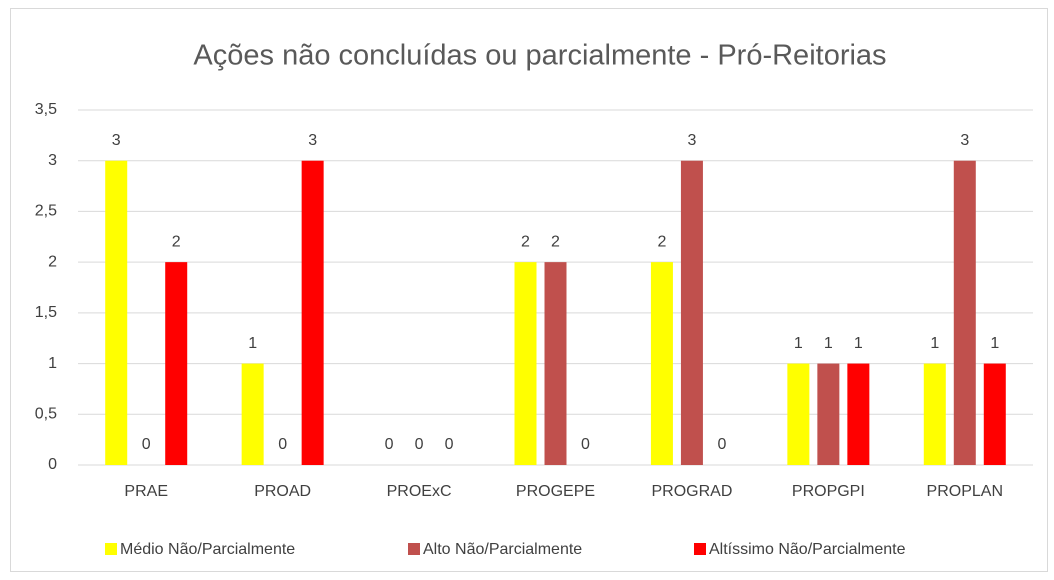 The width and height of the screenshot is (1054, 580). Describe the element at coordinates (282, 491) in the screenshot. I see `x-tick-label: PROAD` at that location.